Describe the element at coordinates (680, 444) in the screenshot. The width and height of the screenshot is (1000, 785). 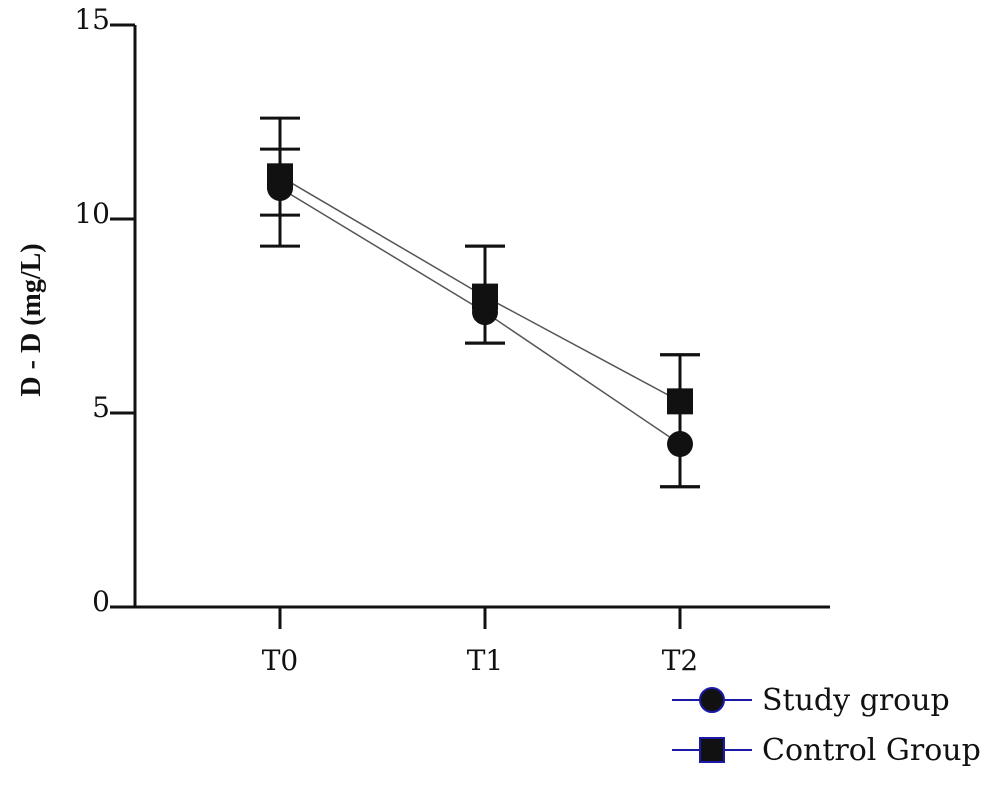
I see `data-point-circle` at that location.